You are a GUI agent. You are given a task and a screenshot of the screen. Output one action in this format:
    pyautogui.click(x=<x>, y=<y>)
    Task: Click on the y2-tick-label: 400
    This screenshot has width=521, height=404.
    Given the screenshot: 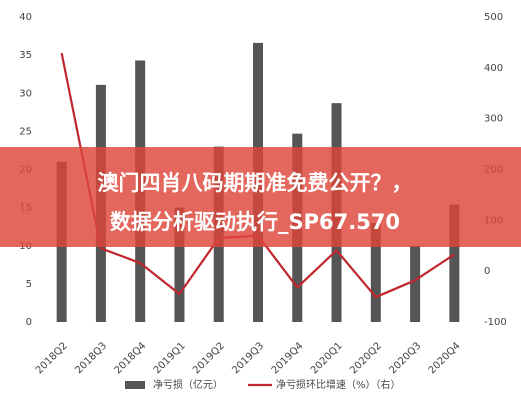 What is the action you would take?
    pyautogui.click(x=493, y=68)
    